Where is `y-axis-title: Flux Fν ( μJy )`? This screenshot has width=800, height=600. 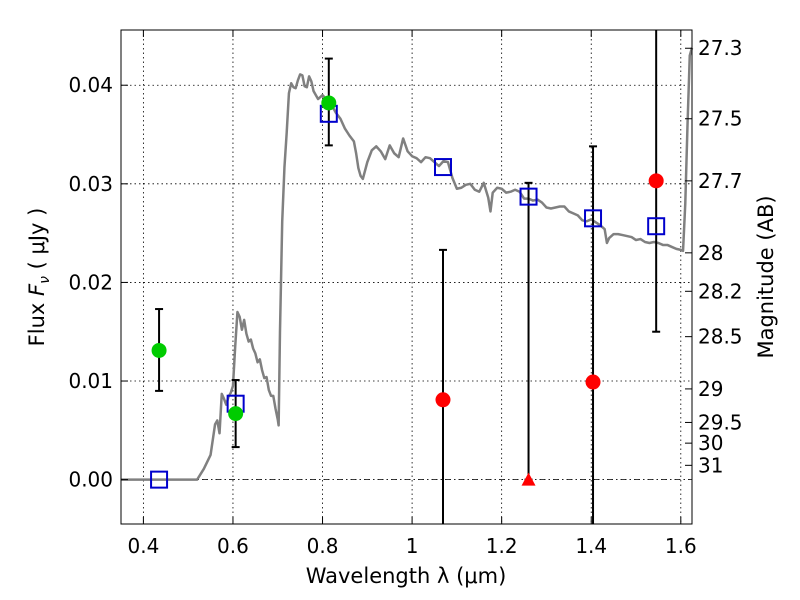
y-axis-title: Flux Fν ( μJy ) is located at coordinates (39, 277).